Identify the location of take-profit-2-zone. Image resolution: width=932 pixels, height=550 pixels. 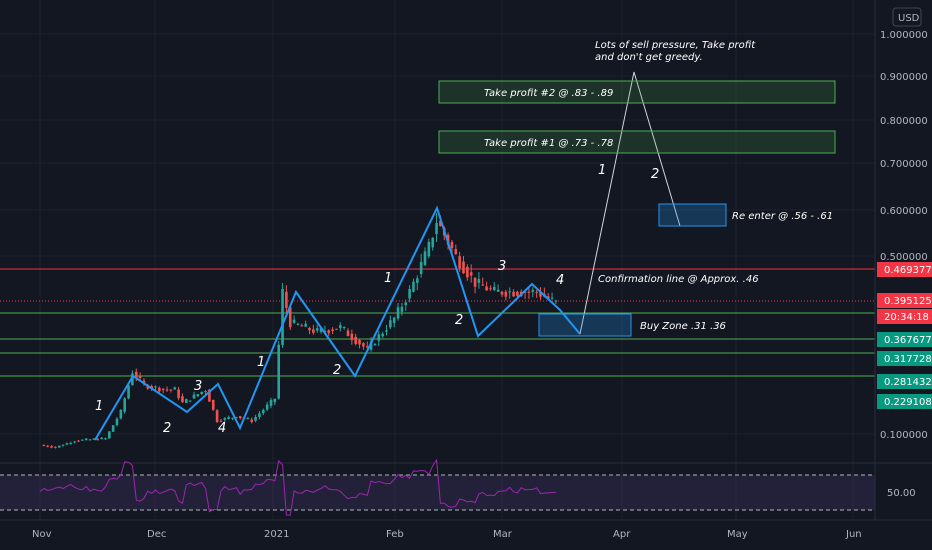
(637, 92).